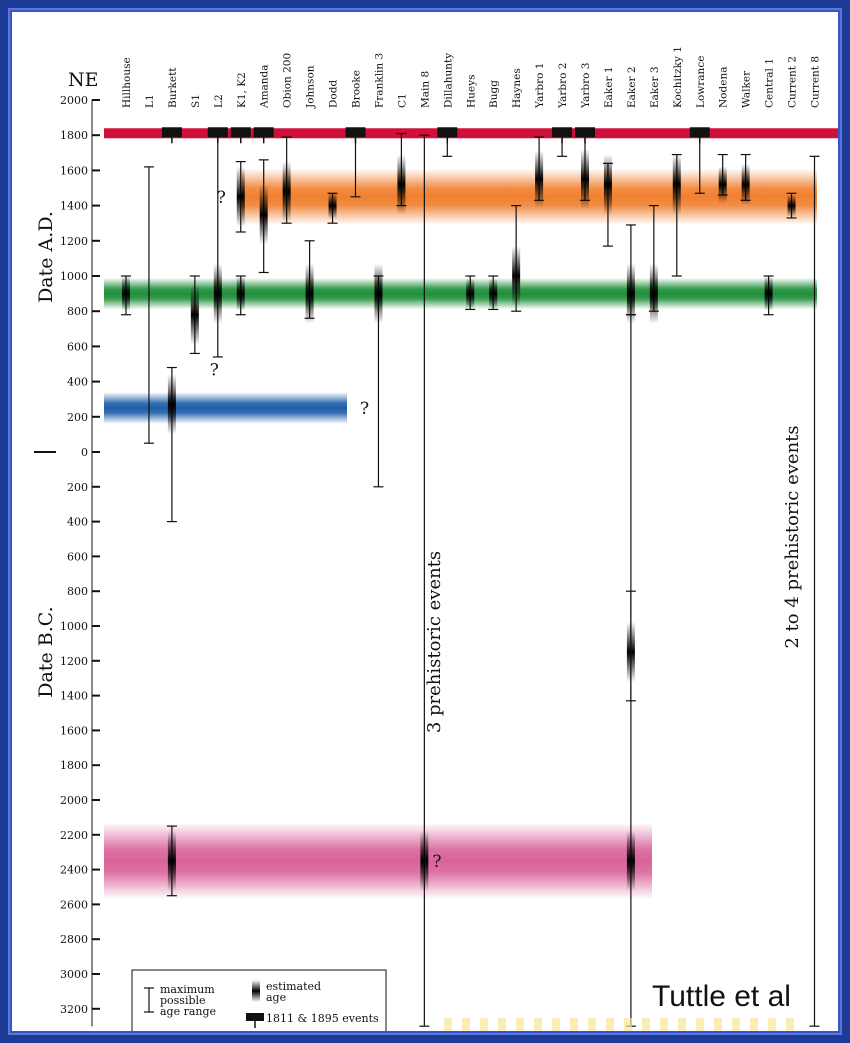  What do you see at coordinates (448, 80) in the screenshot?
I see `site-label-dillahunty: Dillahunty` at bounding box center [448, 80].